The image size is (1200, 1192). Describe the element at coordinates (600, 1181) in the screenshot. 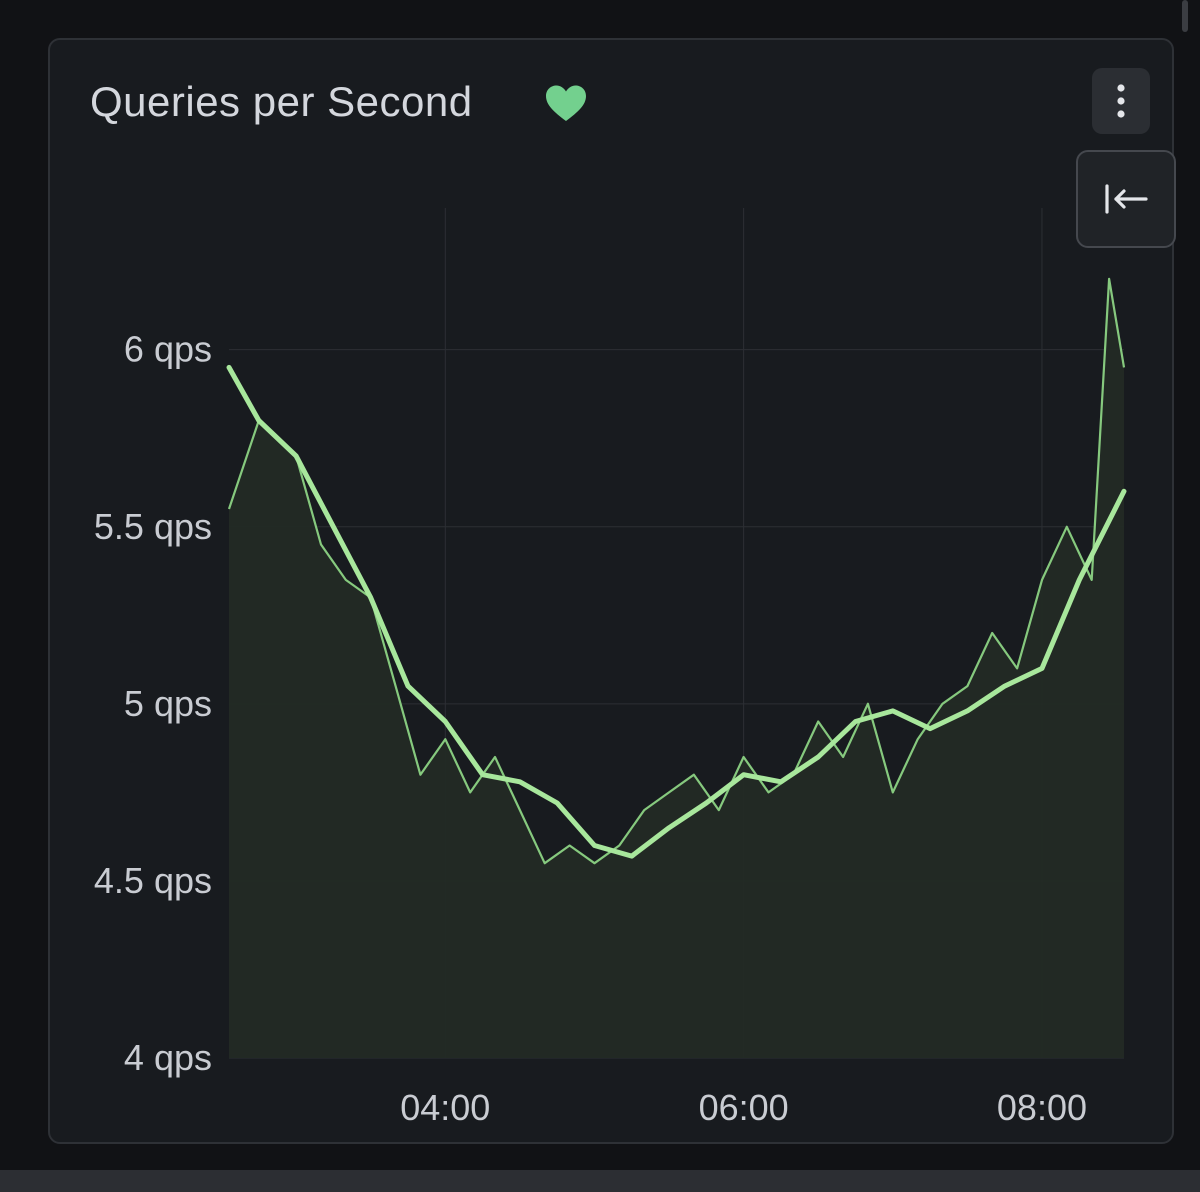

I see `bottom-bar` at that location.